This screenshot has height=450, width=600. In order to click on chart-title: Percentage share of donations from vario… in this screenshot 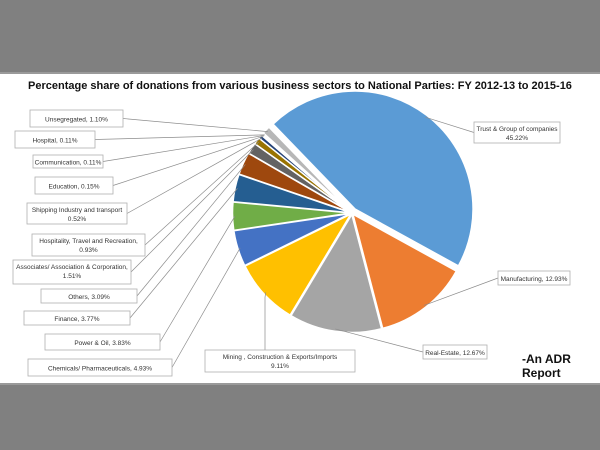, I will do `click(300, 86)`.